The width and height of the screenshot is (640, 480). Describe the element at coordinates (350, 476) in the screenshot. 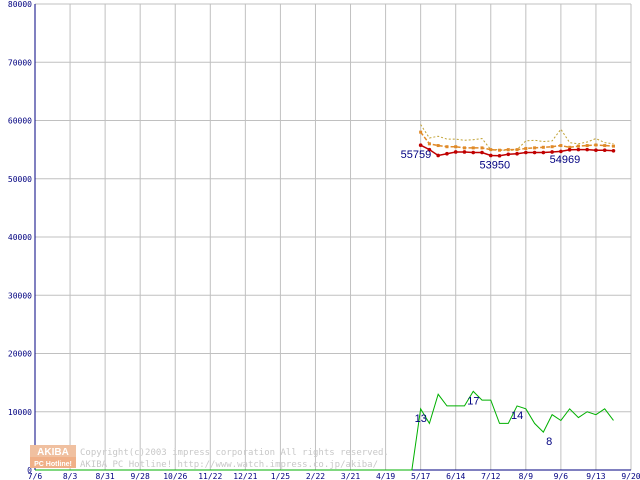

I see `x-tick-label: 3/21` at that location.